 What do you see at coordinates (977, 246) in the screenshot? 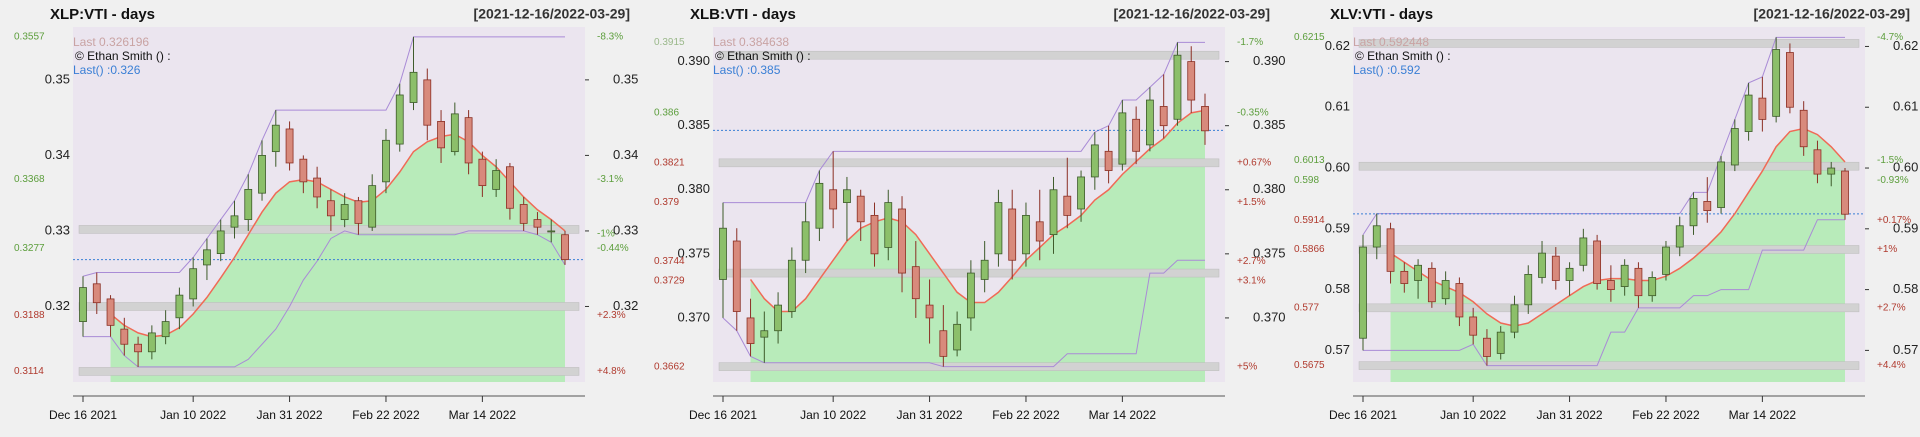
I see `ma-area` at bounding box center [977, 246].